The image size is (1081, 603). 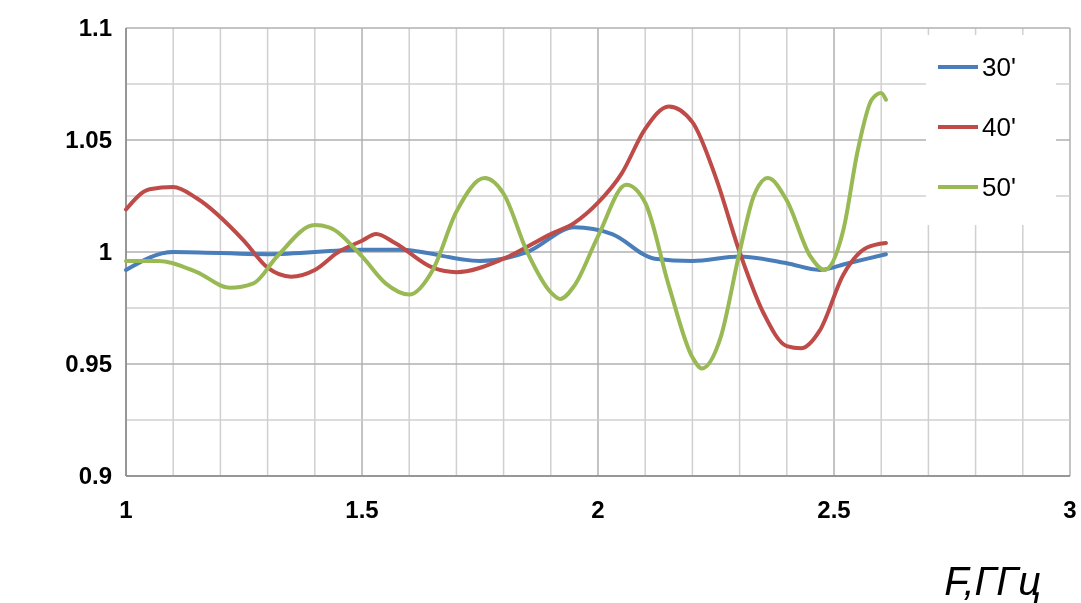 I want to click on x-tick-label: 1, so click(x=126, y=509).